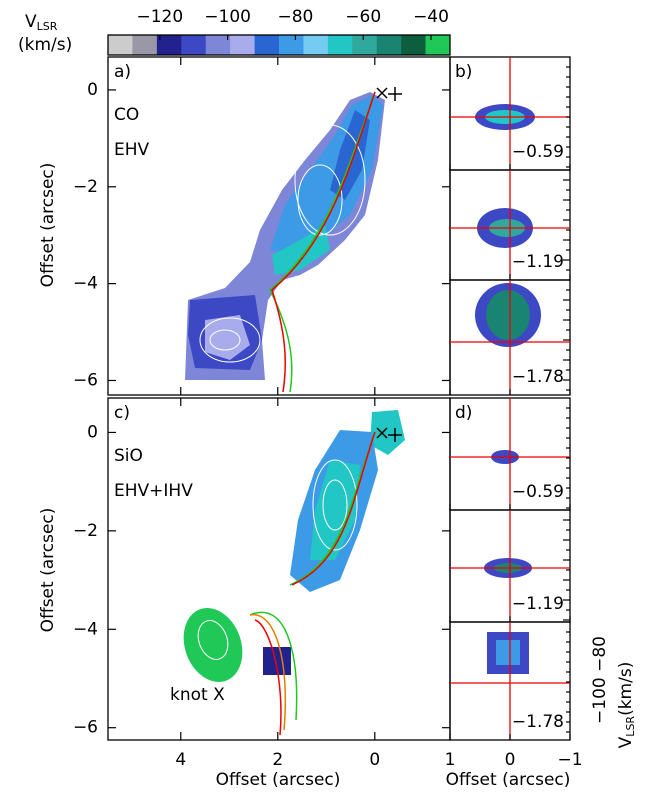  I want to click on colorbar-tick-label: −40, so click(431, 17).